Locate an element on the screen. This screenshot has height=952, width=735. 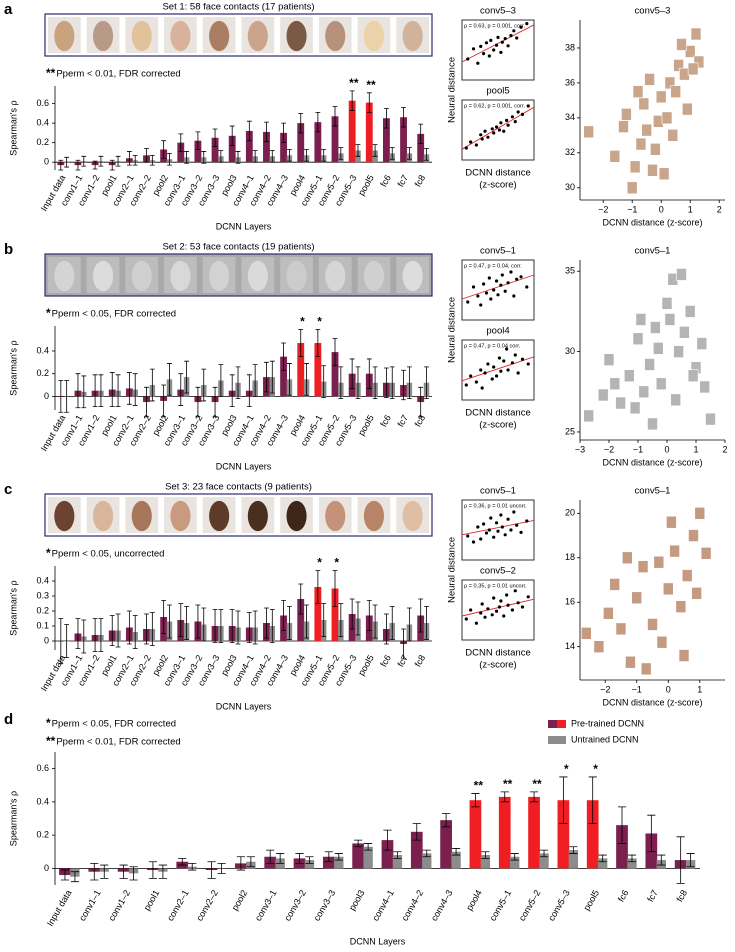
x-tick-label: Input data is located at coordinates (53, 193).